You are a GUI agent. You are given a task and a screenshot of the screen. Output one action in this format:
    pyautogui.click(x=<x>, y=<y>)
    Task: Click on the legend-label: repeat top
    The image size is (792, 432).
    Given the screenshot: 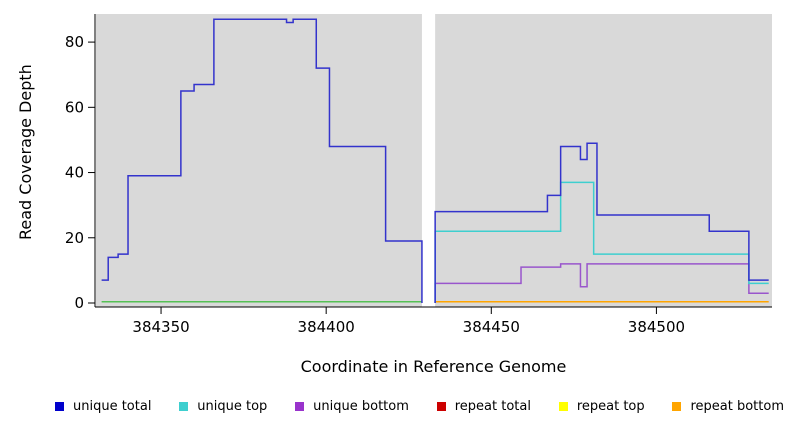 What is the action you would take?
    pyautogui.click(x=610, y=406)
    